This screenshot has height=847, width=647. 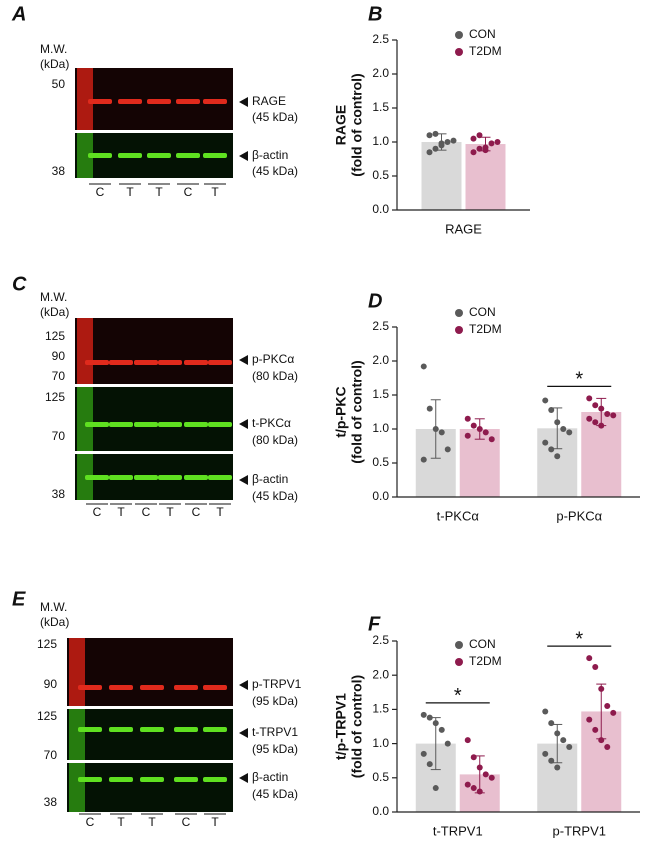 I want to click on band-name: p-TRPV1, so click(x=277, y=684).